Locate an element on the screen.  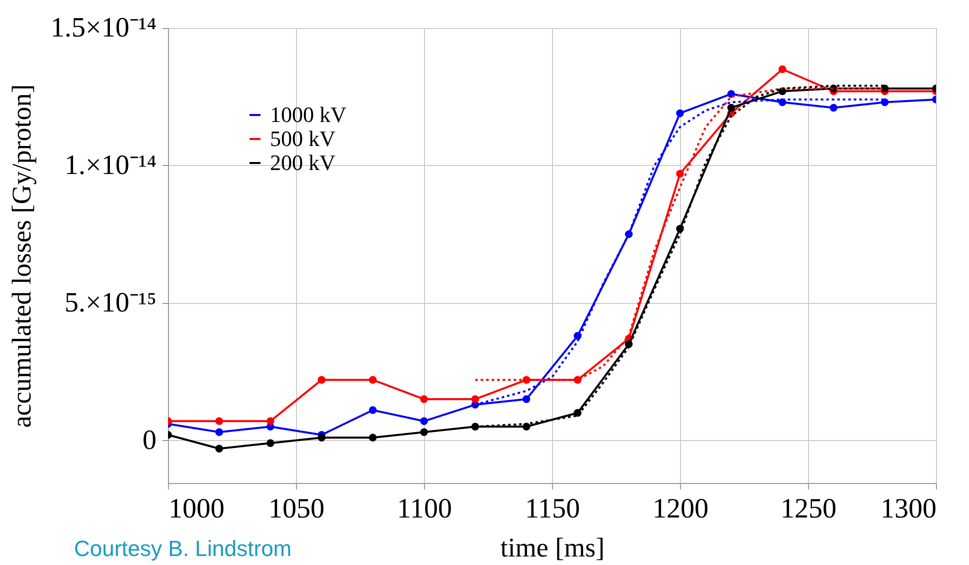
y-tick-label: 1.×10⁻¹⁴ is located at coordinates (110, 165).